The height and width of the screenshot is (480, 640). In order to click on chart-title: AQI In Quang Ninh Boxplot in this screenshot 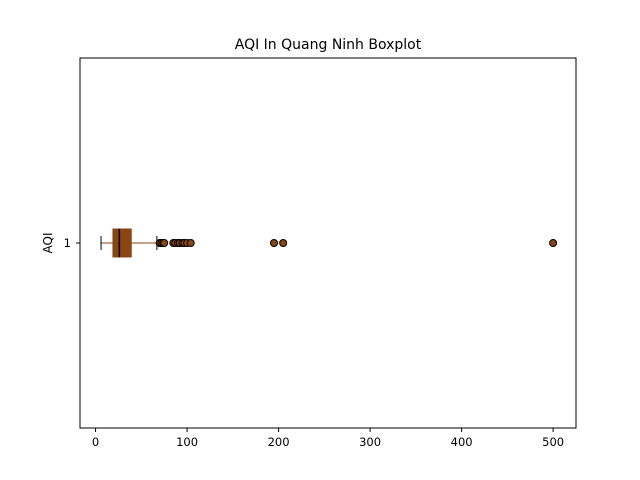, I will do `click(328, 45)`.